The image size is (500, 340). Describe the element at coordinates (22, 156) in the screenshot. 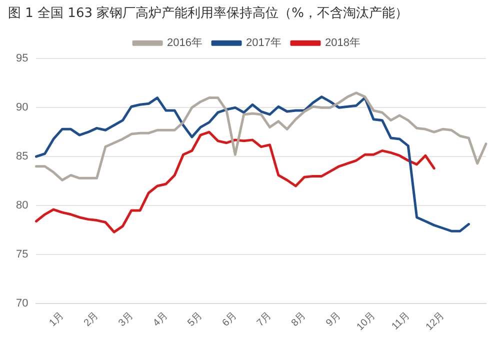

I see `y-tick-label: 85` at that location.